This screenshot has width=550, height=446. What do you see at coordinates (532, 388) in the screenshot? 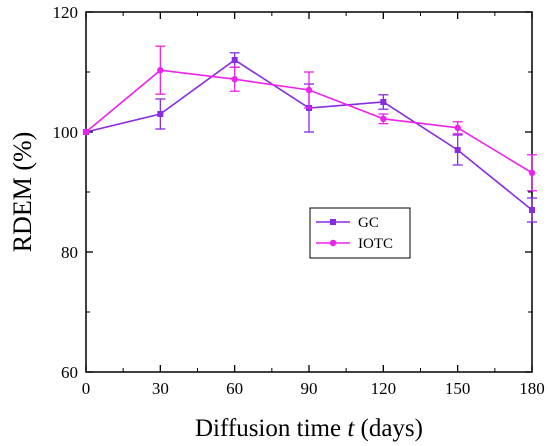
I see `x-tick-label: 180` at bounding box center [532, 388].